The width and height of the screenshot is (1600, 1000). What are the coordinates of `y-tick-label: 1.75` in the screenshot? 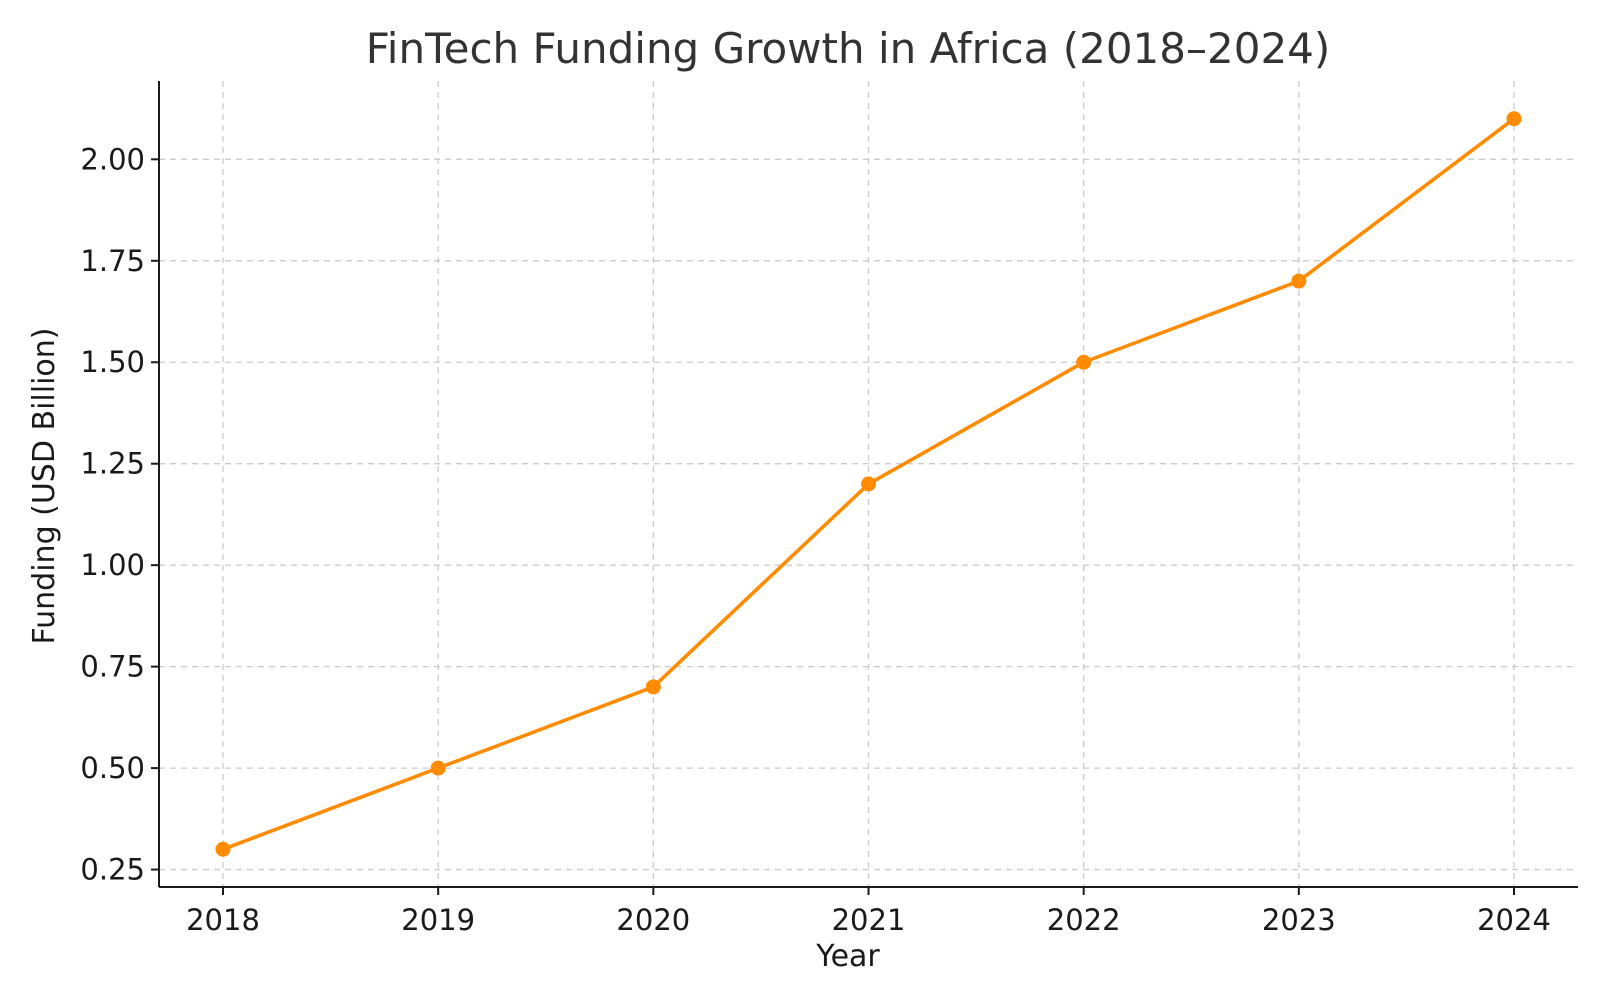 It's located at (112, 261).